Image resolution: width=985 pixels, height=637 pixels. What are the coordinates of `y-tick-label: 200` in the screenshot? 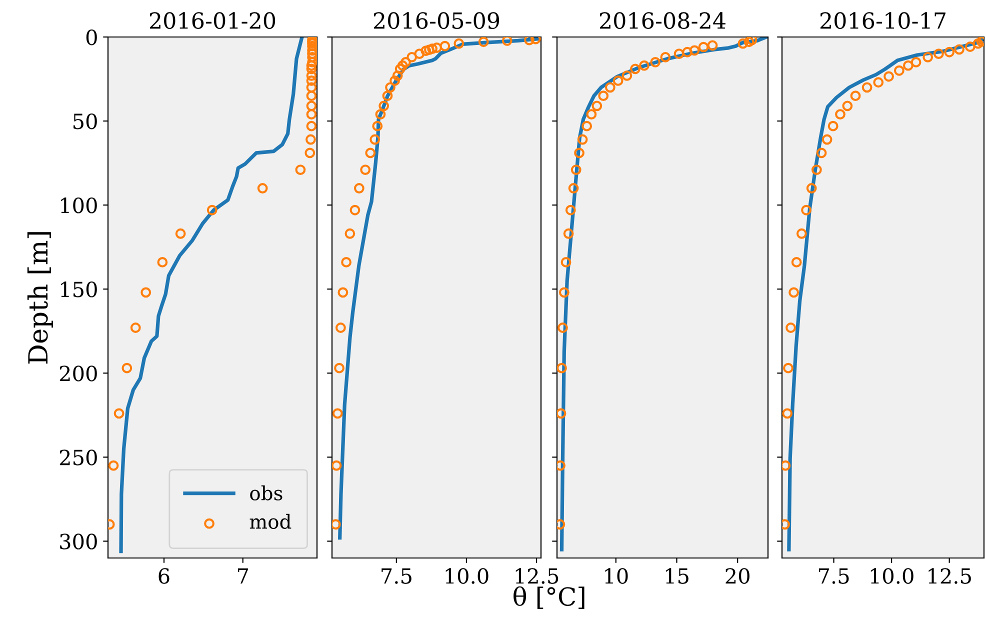 It's located at (78, 374).